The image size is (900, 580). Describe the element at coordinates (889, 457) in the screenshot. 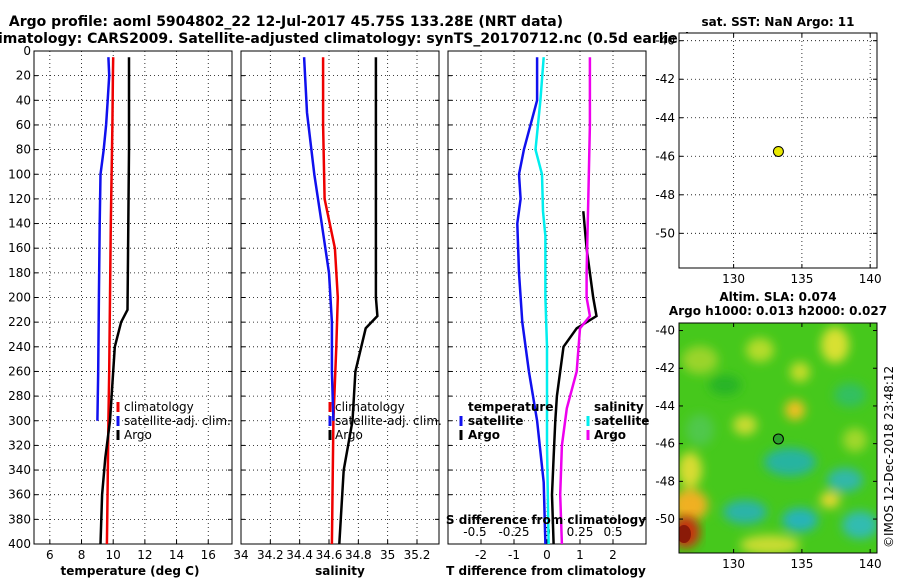

I see `imos-credit: ©IMOS 12-Dec-2018 23:48:12` at that location.